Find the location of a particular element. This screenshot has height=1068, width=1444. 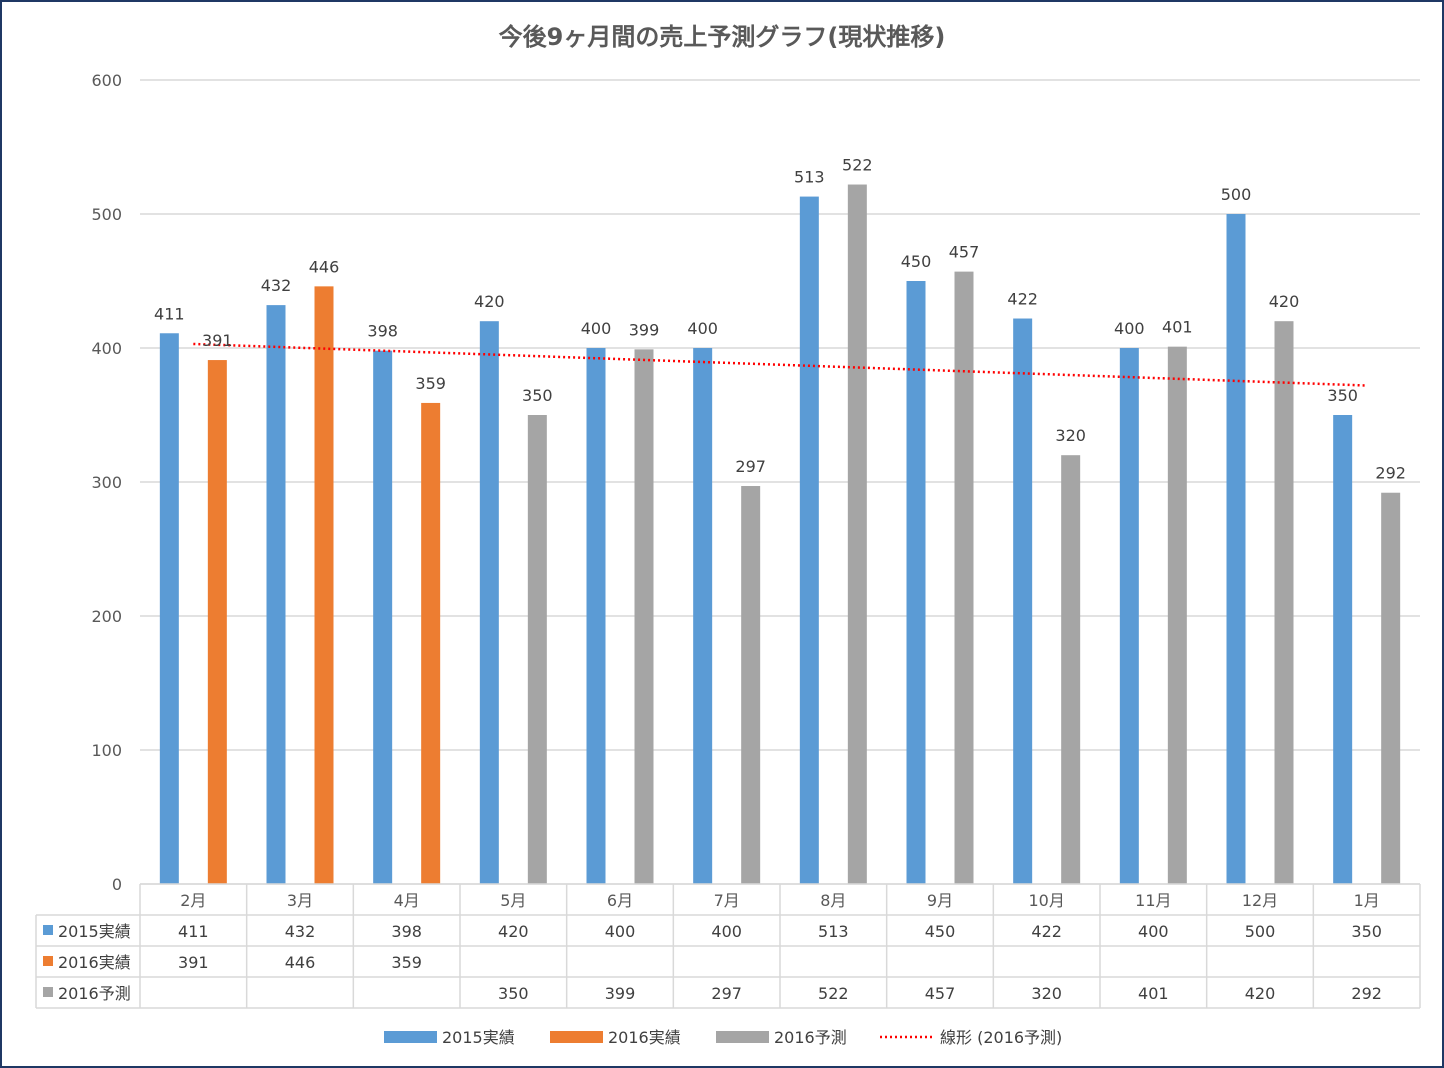

data-label: 399 is located at coordinates (644, 329).